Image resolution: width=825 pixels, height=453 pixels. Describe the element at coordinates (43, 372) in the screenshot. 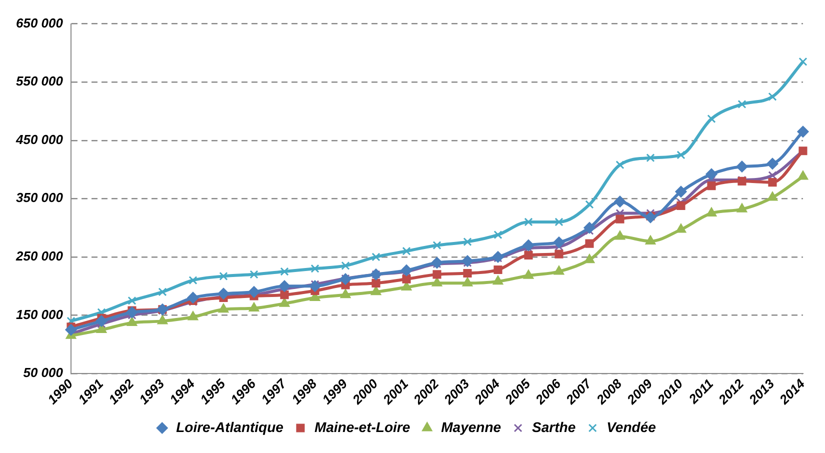

I see `y-tick-label: 50 000` at that location.